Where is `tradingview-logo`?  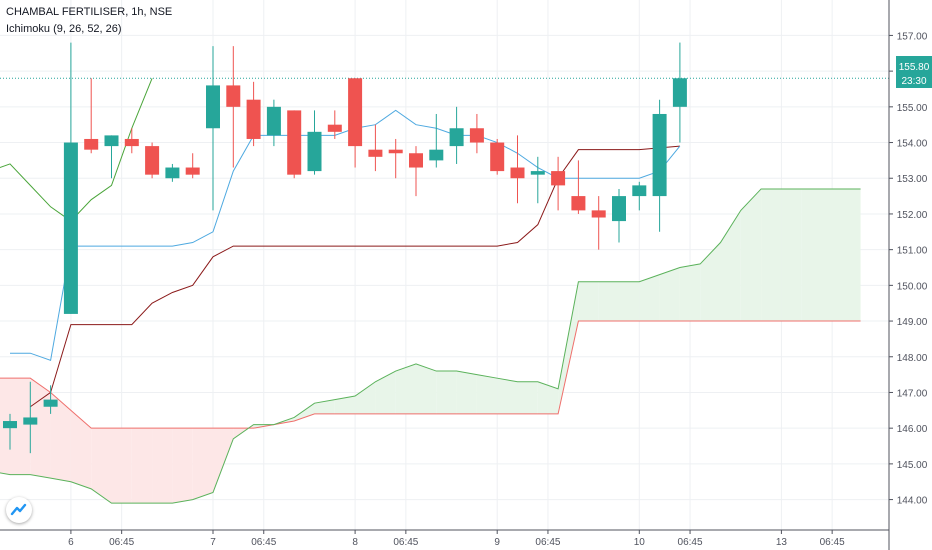 tradingview-logo is located at coordinates (19, 510).